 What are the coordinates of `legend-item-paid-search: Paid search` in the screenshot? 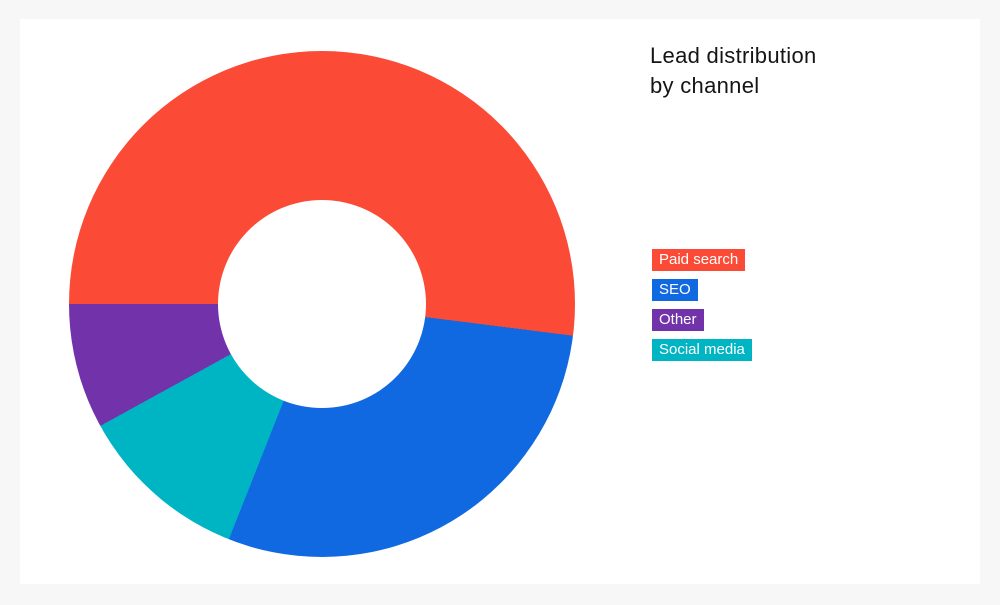 It's located at (699, 260).